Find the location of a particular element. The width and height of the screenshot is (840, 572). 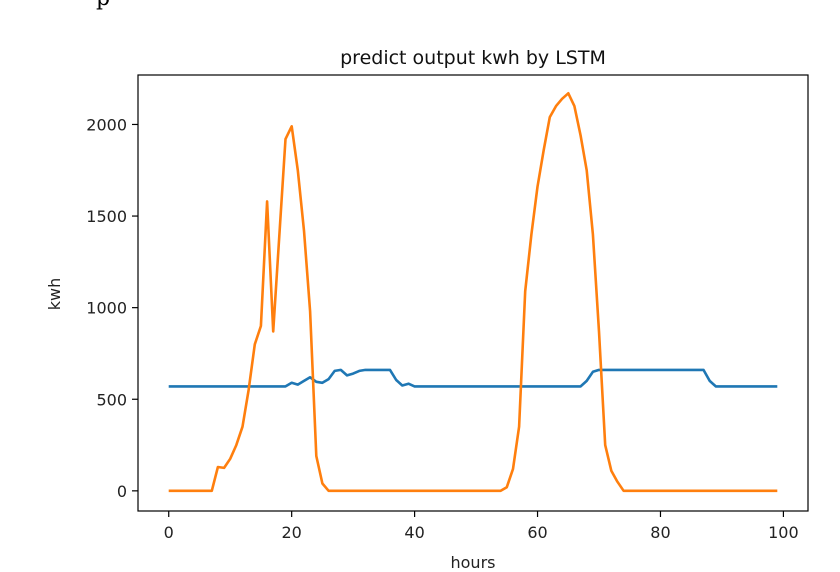

y-tick-label: 2000 is located at coordinates (106, 124).